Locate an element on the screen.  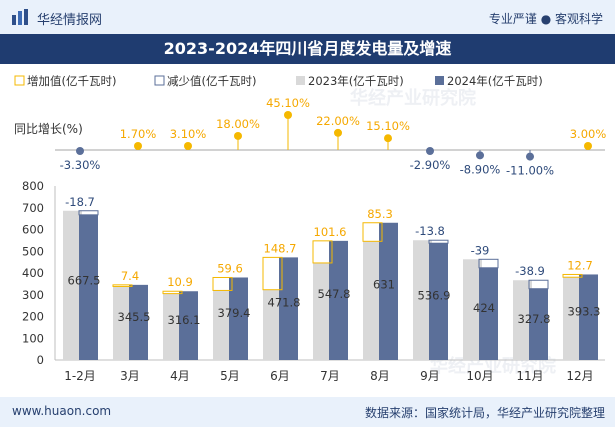
change-label: 148.7 is located at coordinates (280, 248).